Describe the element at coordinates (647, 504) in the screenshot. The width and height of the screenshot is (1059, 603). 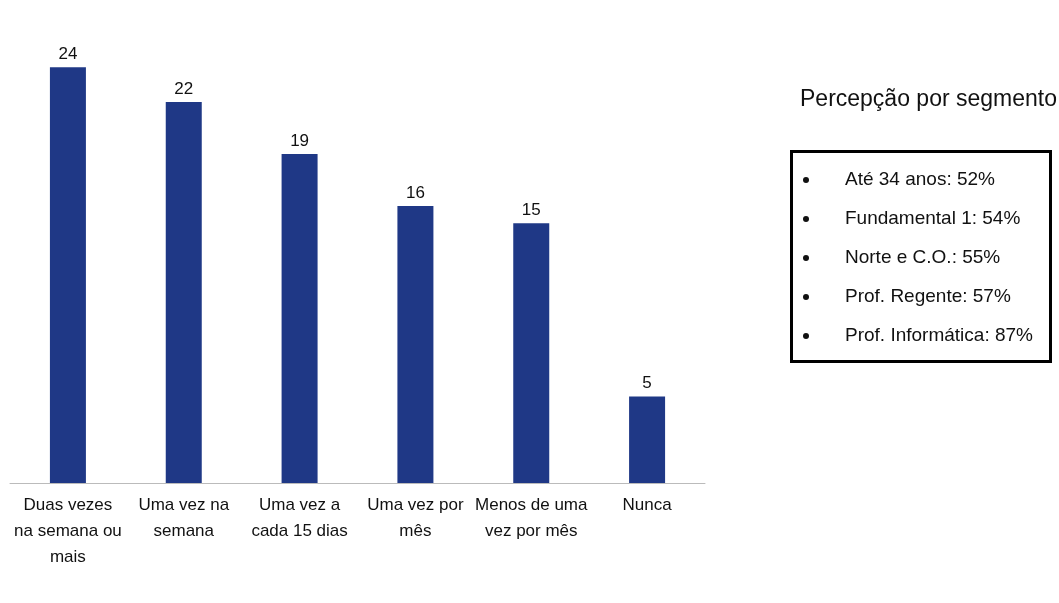
I see `x-tick-label: Nunca` at that location.